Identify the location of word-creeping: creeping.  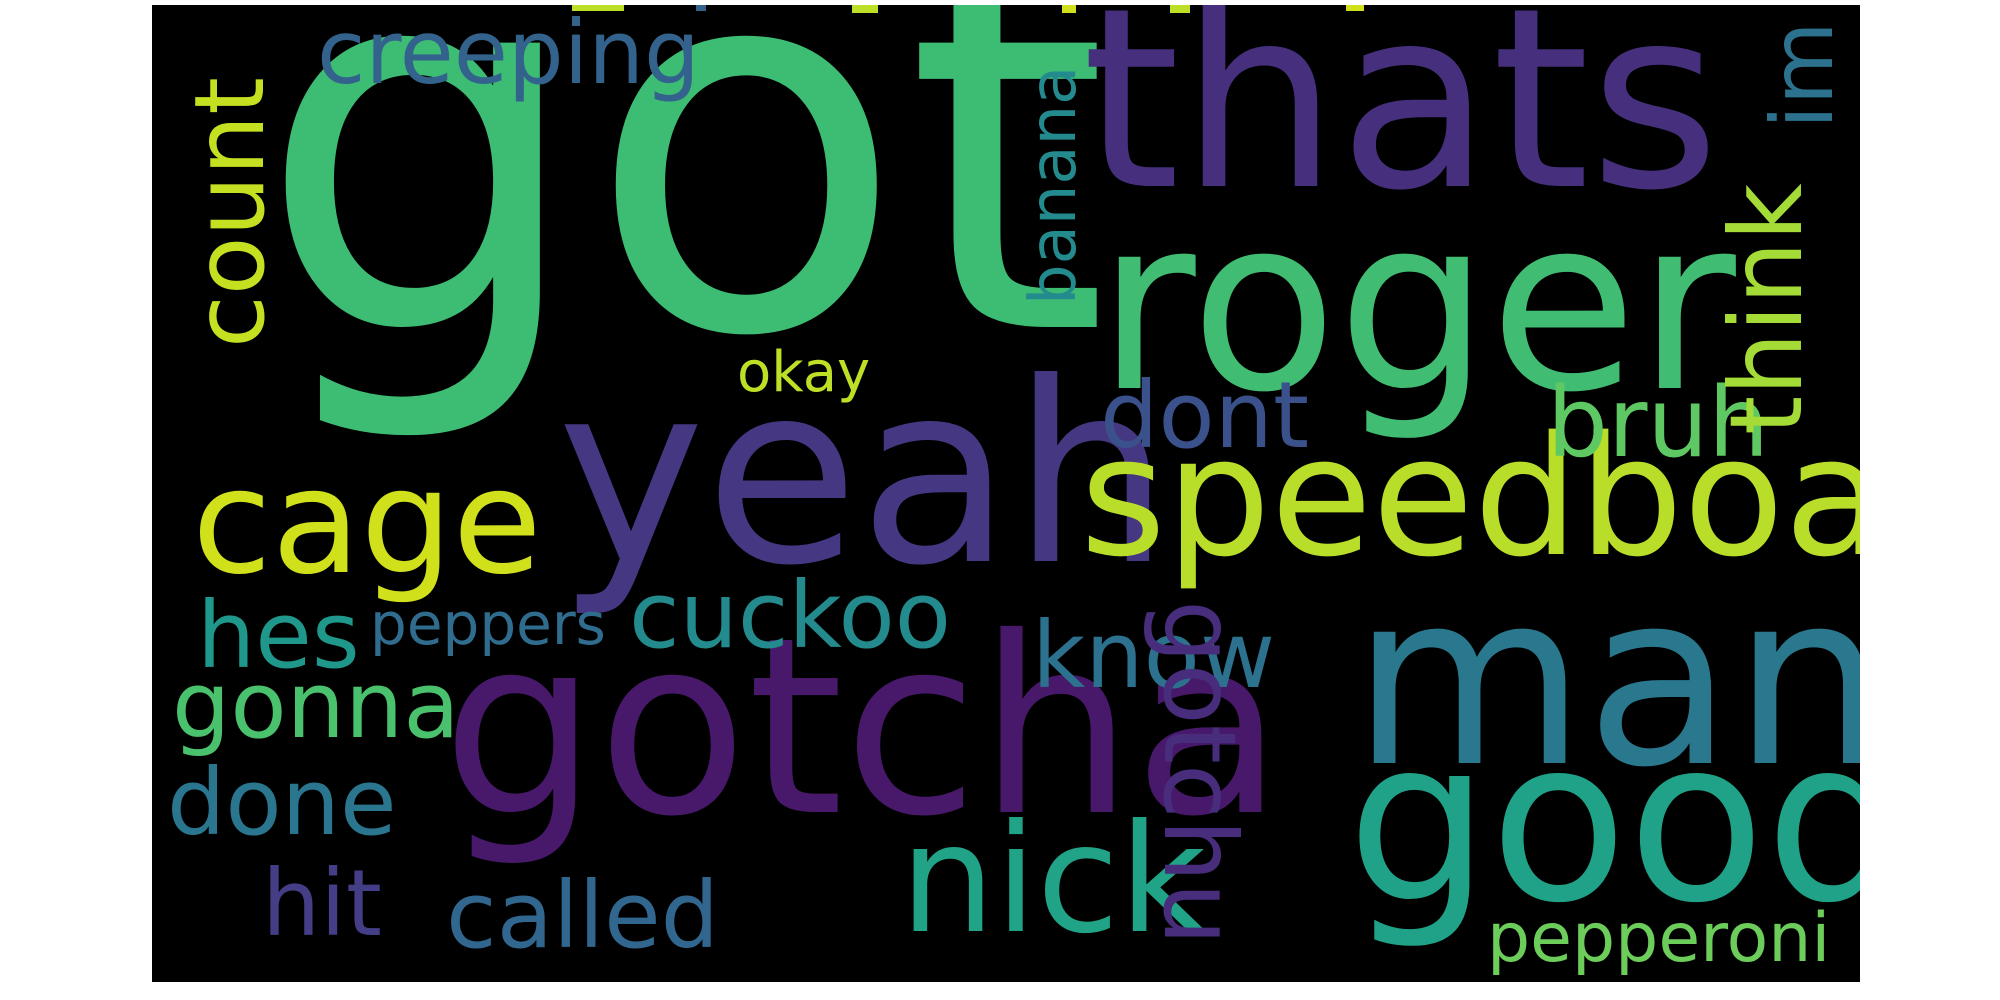
(508, 54).